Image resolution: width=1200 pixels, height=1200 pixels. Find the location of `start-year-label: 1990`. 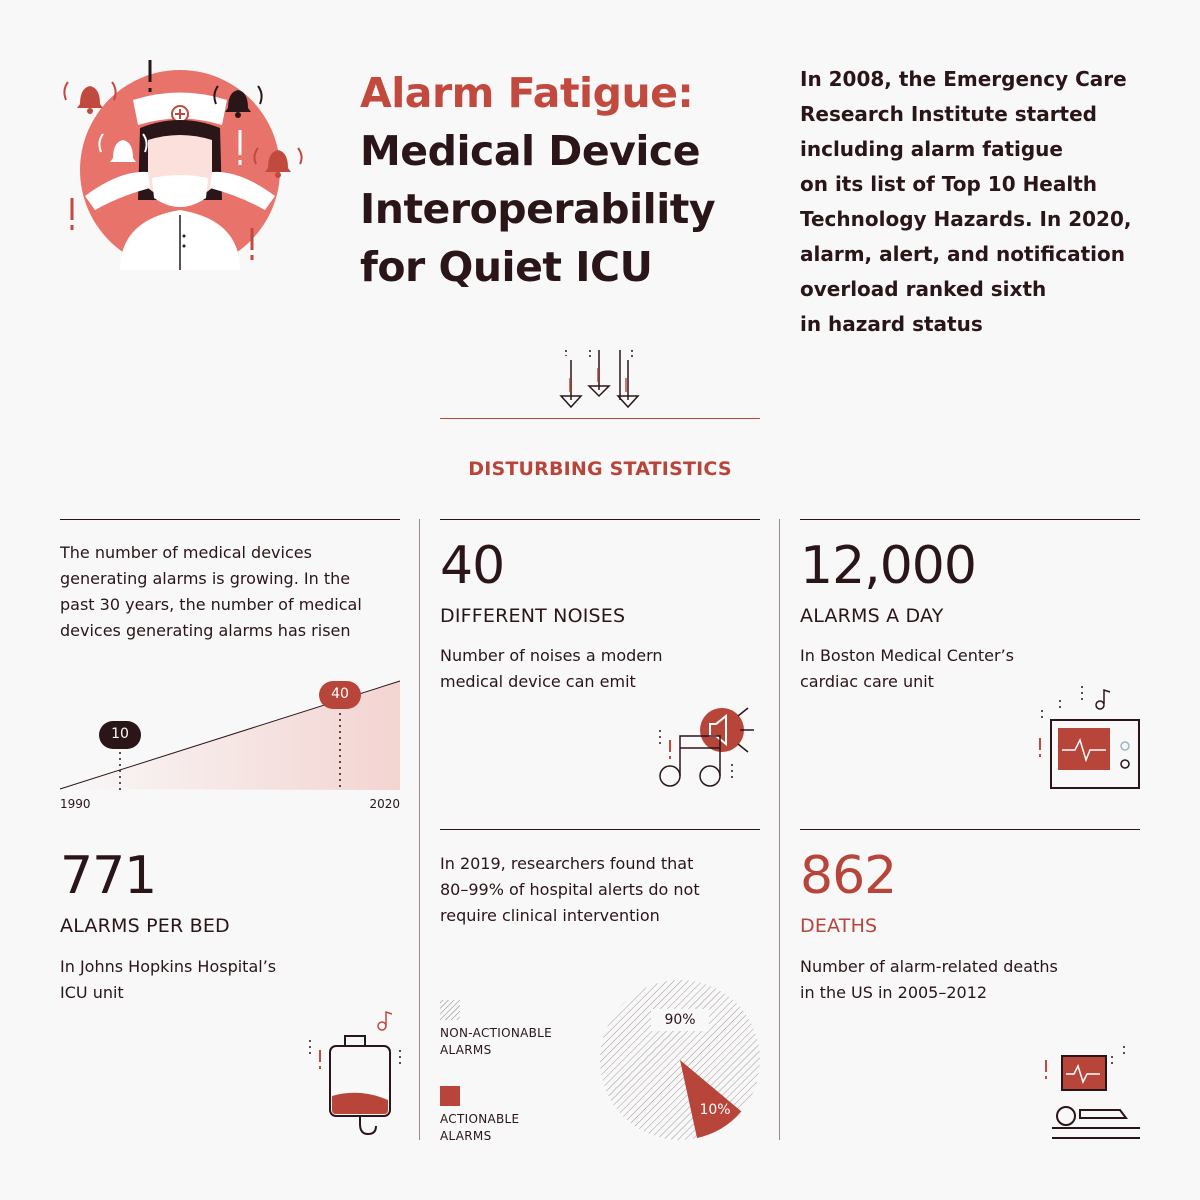

start-year-label: 1990 is located at coordinates (75, 804).